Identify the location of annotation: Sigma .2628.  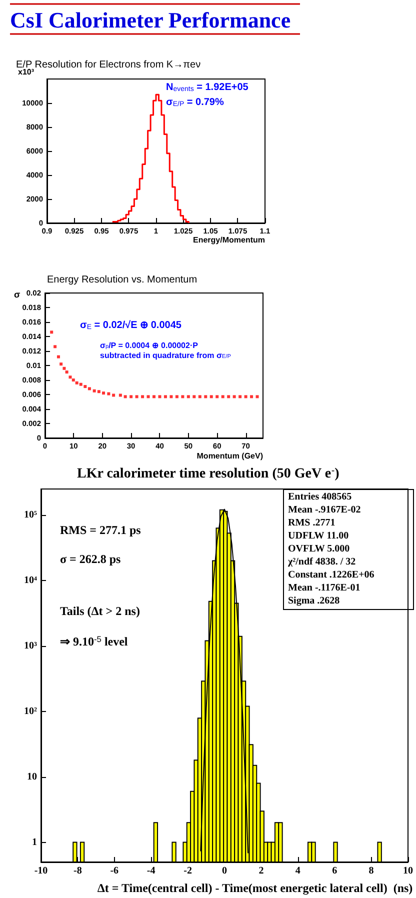
(314, 601).